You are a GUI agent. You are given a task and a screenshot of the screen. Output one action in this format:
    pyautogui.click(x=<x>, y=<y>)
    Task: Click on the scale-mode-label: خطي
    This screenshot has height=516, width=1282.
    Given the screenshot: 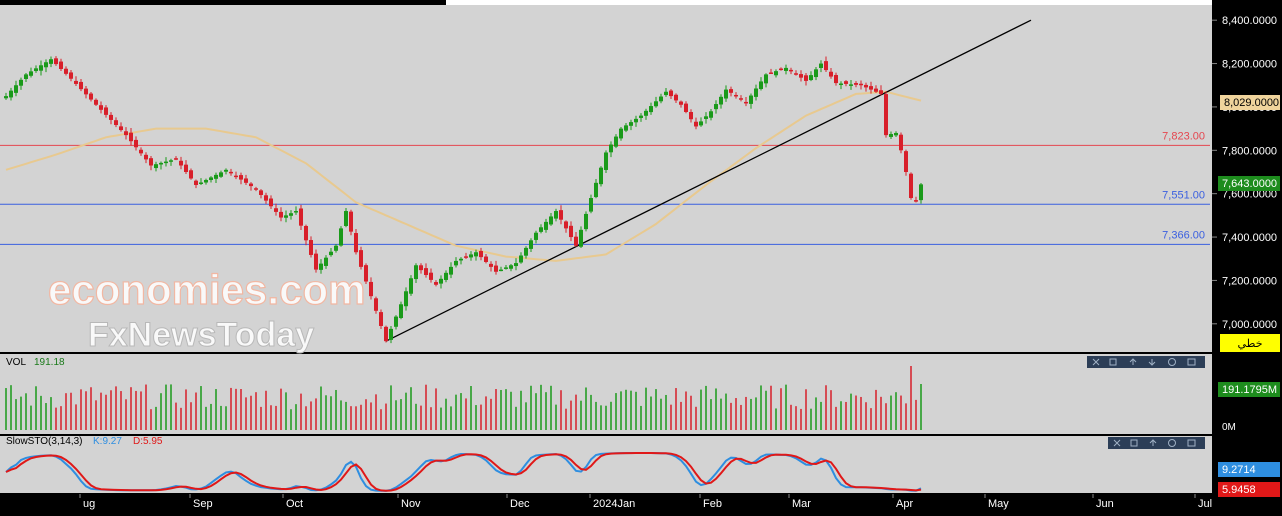 What is the action you would take?
    pyautogui.click(x=1250, y=344)
    